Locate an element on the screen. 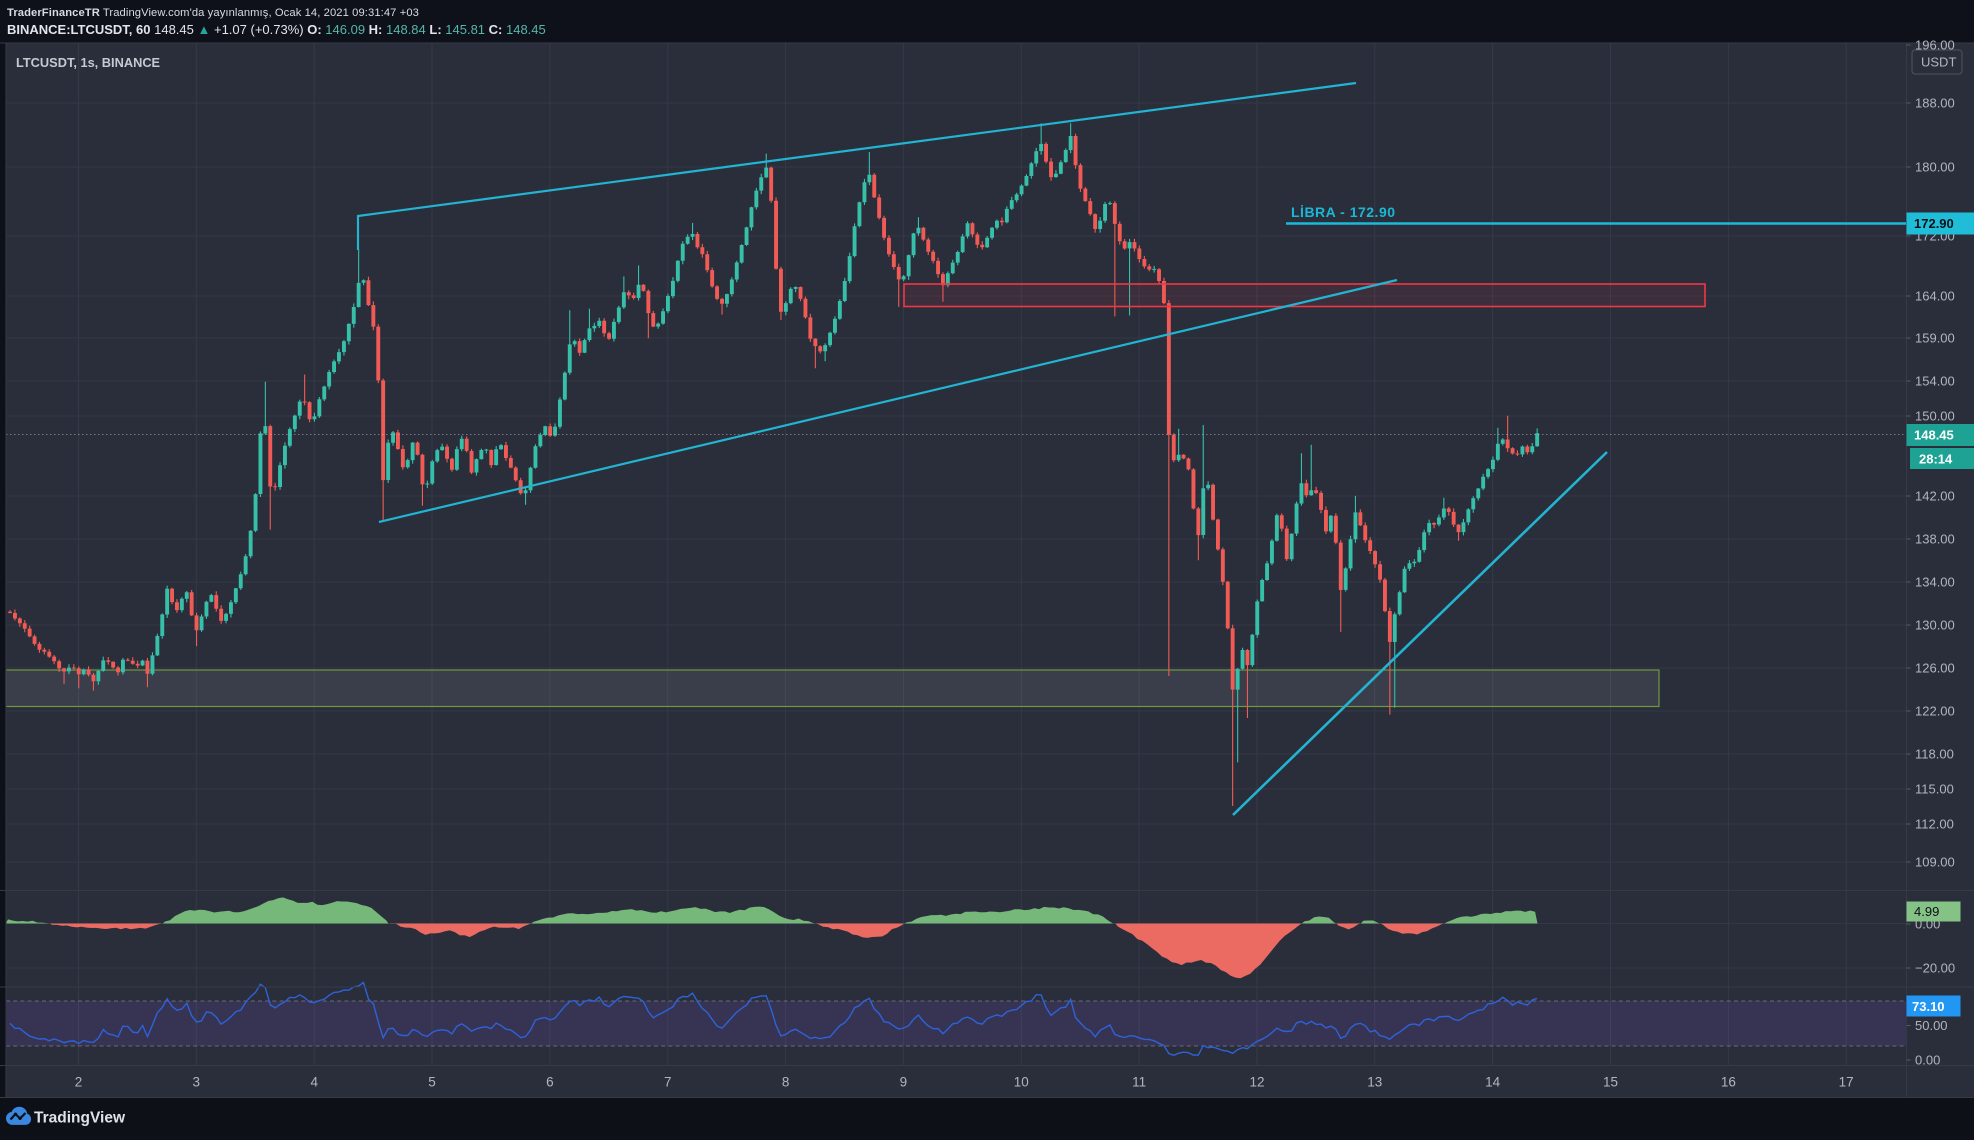 The width and height of the screenshot is (1974, 1140). svg-text: 4.99 is located at coordinates (1926, 911).